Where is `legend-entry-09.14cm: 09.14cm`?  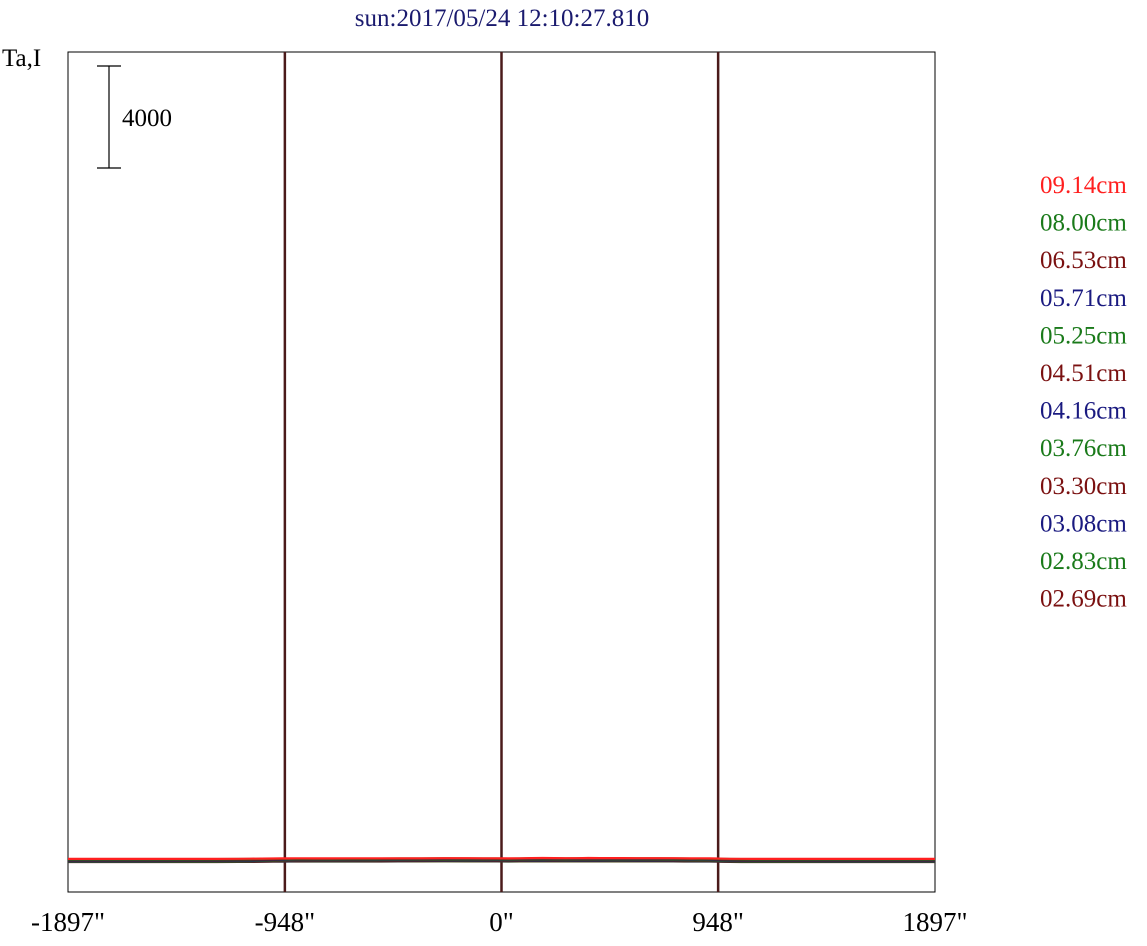
legend-entry-09.14cm: 09.14cm is located at coordinates (1083, 185).